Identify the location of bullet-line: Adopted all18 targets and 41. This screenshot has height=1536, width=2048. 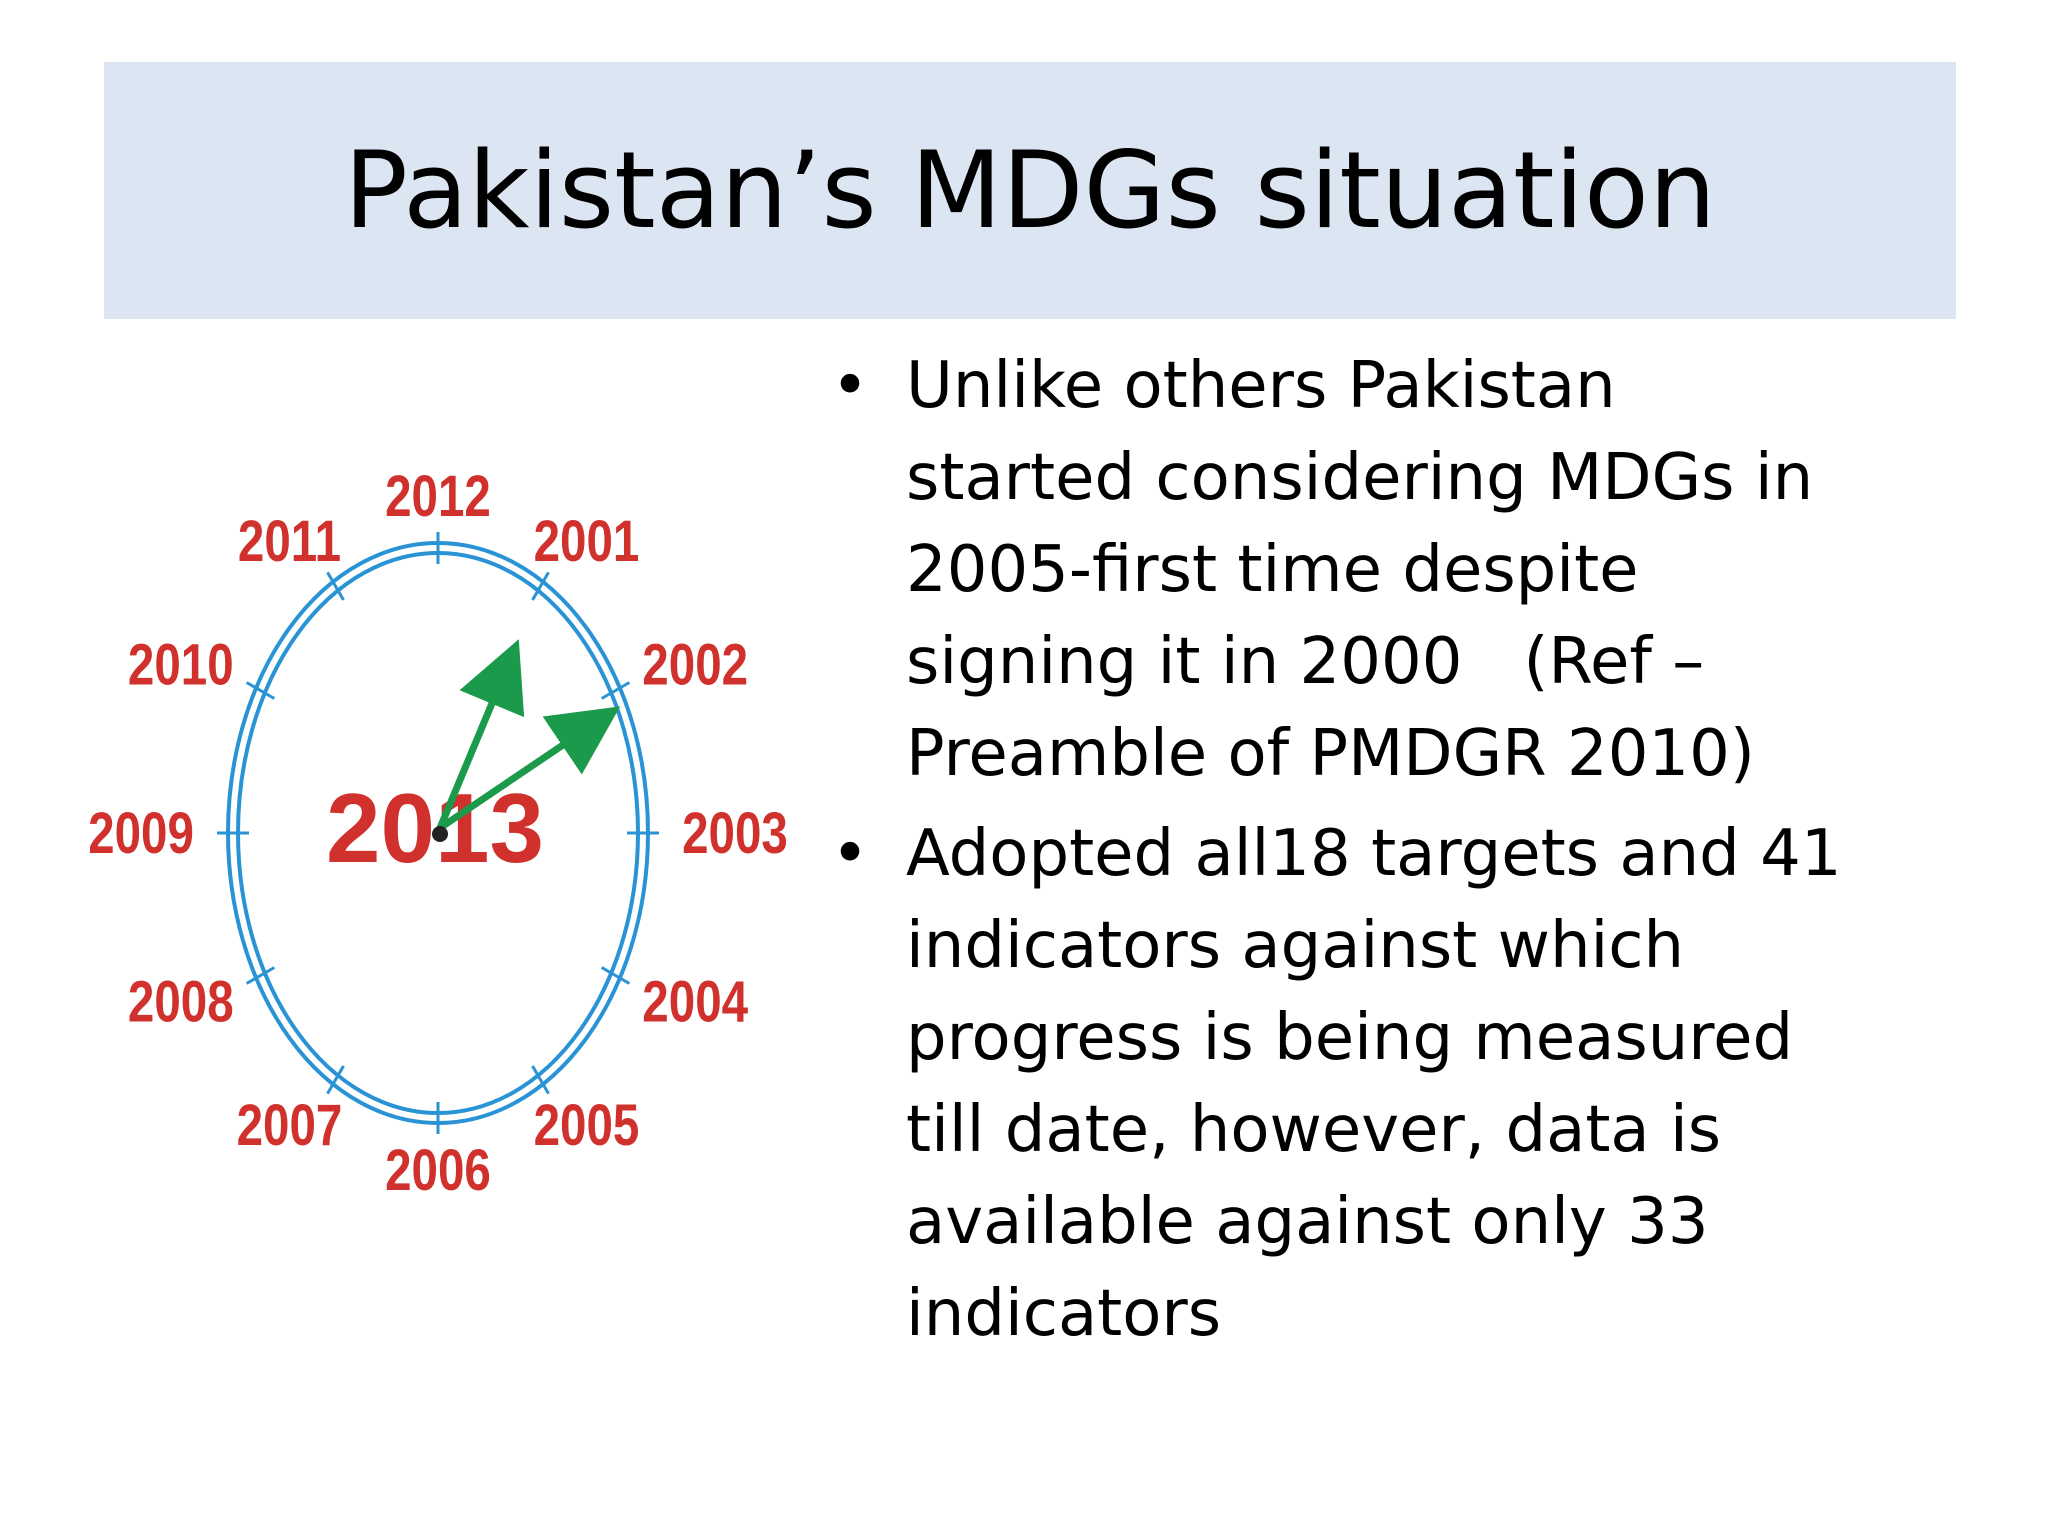
(1374, 854).